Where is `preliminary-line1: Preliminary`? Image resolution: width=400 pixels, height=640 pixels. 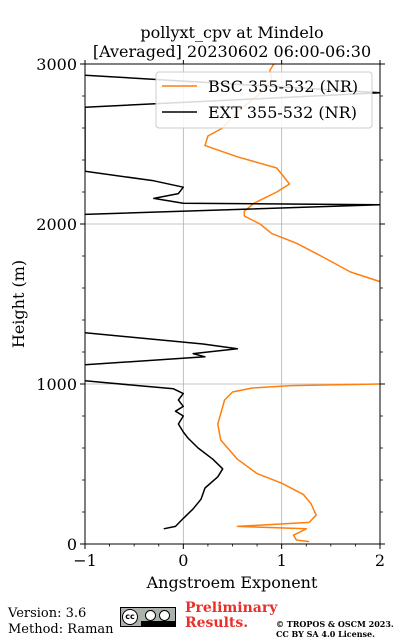 preliminary-line1: Preliminary is located at coordinates (231, 608).